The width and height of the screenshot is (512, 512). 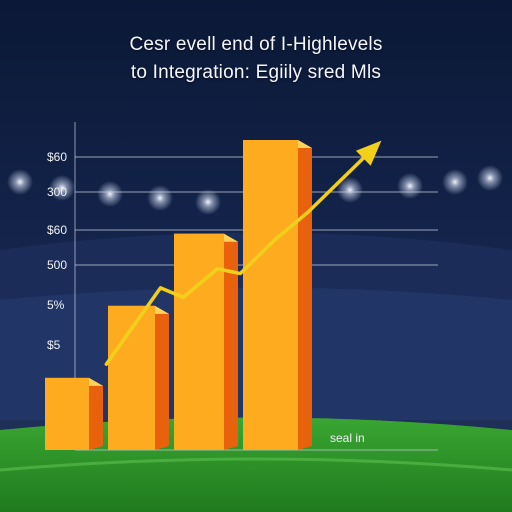 I want to click on chart-annotation: seal in, so click(x=347, y=438).